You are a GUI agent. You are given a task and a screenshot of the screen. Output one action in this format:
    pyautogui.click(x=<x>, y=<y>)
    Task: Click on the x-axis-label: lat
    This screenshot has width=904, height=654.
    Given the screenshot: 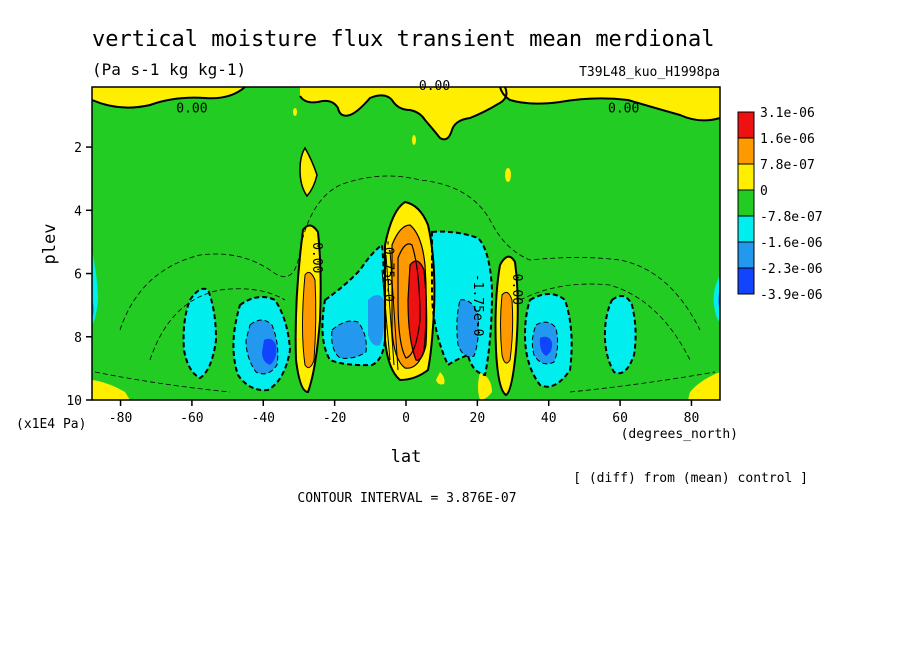 What is the action you would take?
    pyautogui.click(x=406, y=457)
    